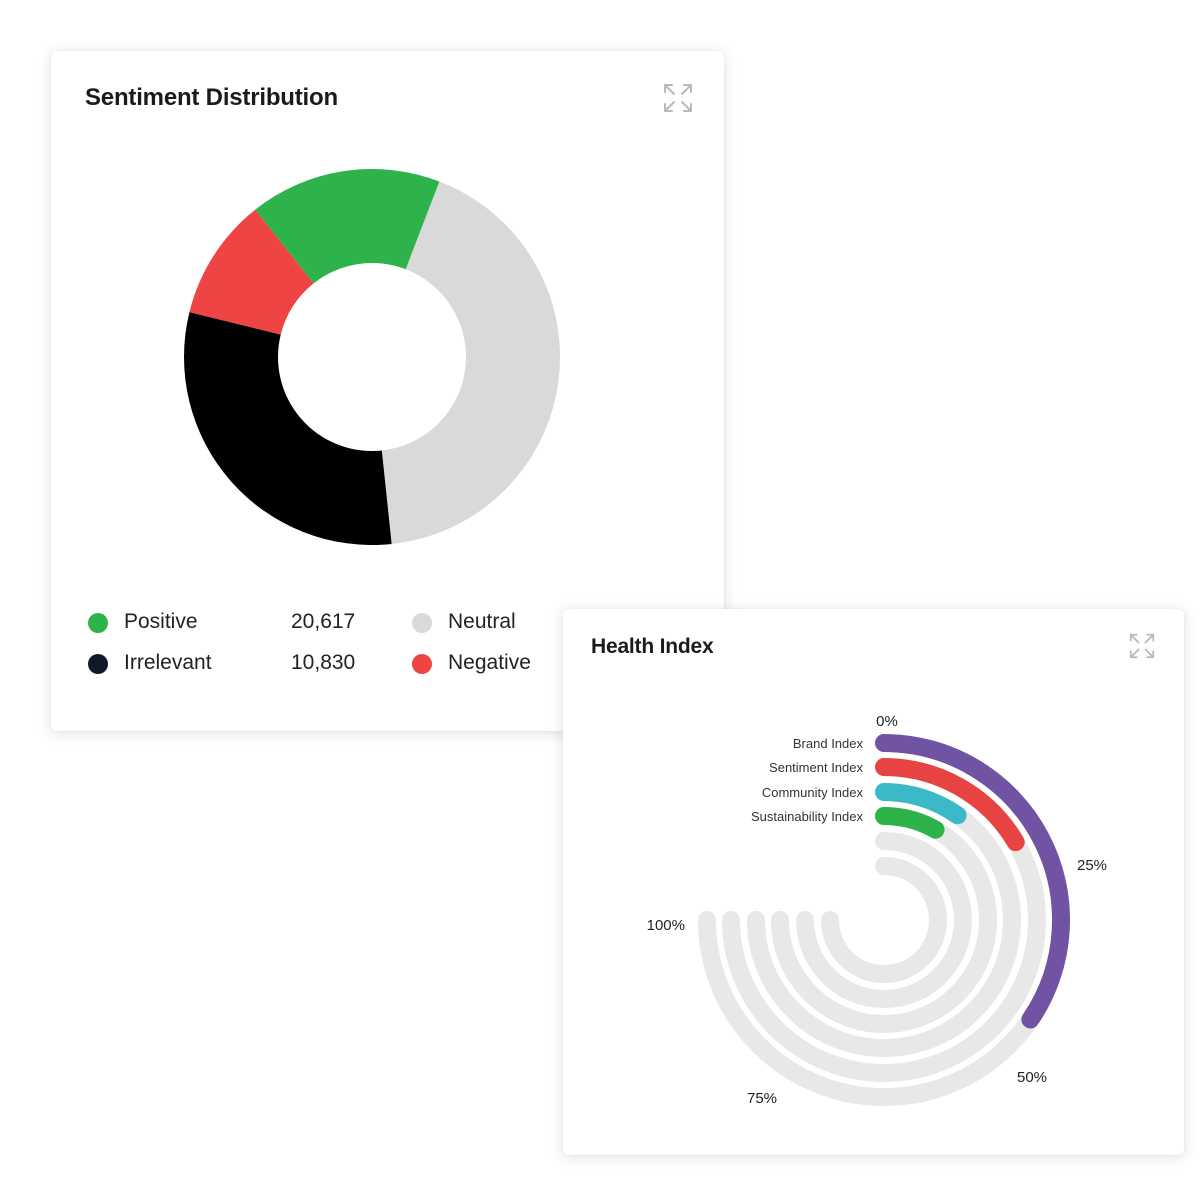 The width and height of the screenshot is (1200, 1200). What do you see at coordinates (816, 767) in the screenshot?
I see `series-label-sentiment-index: Sentiment Index` at bounding box center [816, 767].